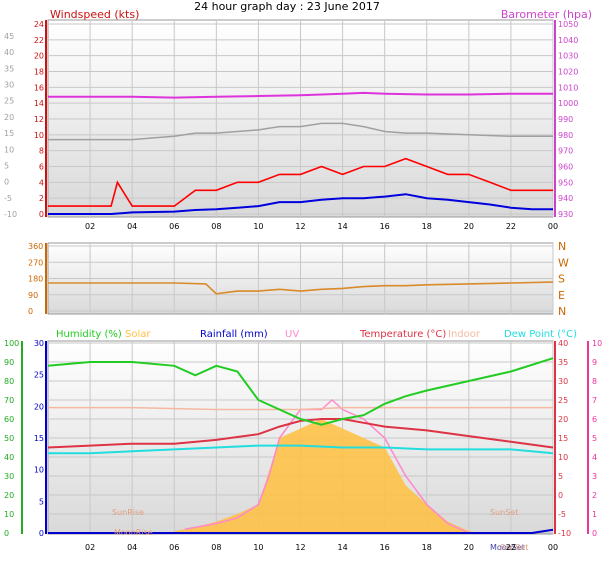  What do you see at coordinates (138, 334) in the screenshot?
I see `legend-1: Solar` at bounding box center [138, 334].